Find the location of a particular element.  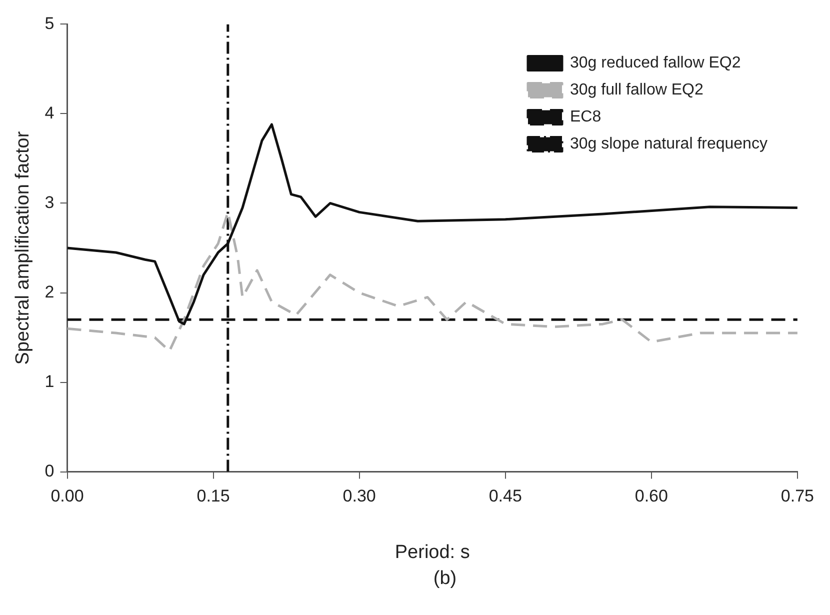

y-tick-label: 0 is located at coordinates (49, 470).